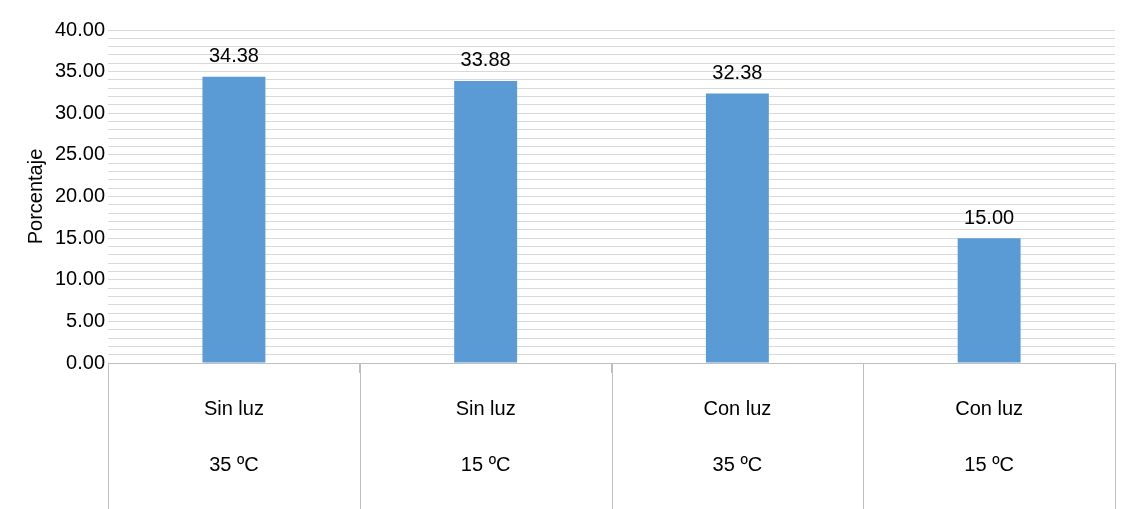 The height and width of the screenshot is (509, 1133). I want to click on y-tick-label: 20.00, so click(80, 195).